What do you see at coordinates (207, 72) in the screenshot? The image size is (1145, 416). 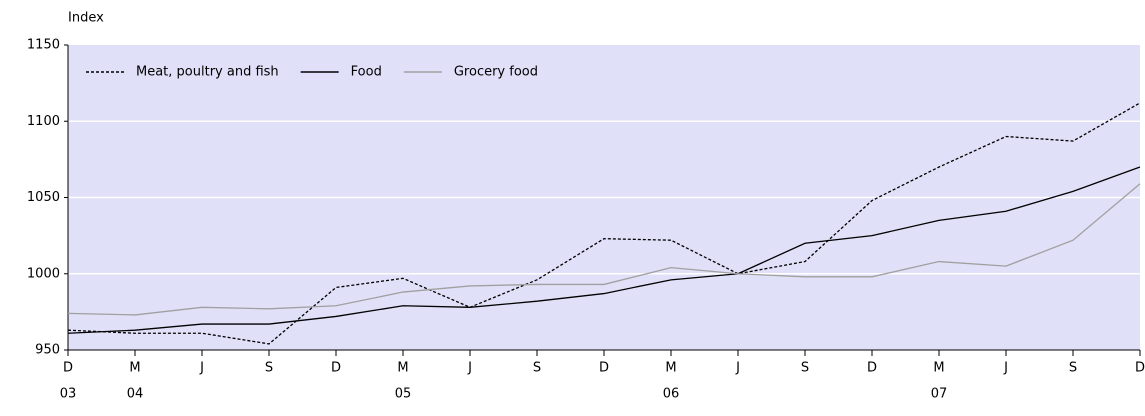 I see `legend-label: Meat, poultry and fish` at bounding box center [207, 72].